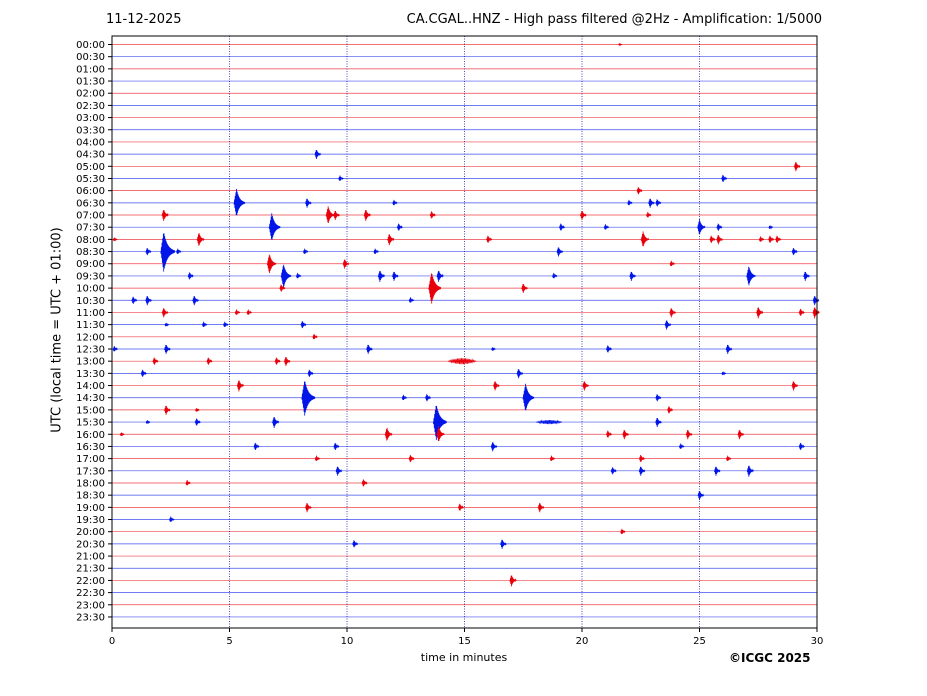 The image size is (927, 696). What do you see at coordinates (90, 569) in the screenshot?
I see `y-tick-label-2130: 21:30` at bounding box center [90, 569].